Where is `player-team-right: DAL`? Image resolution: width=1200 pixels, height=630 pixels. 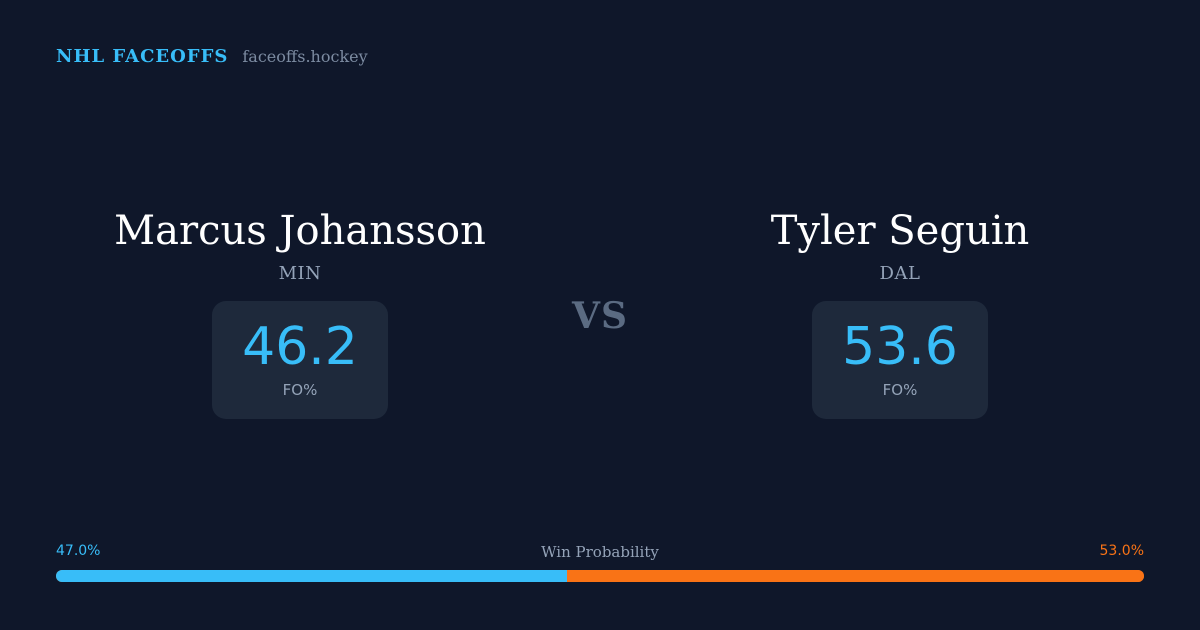
player-team-right: DAL is located at coordinates (900, 273).